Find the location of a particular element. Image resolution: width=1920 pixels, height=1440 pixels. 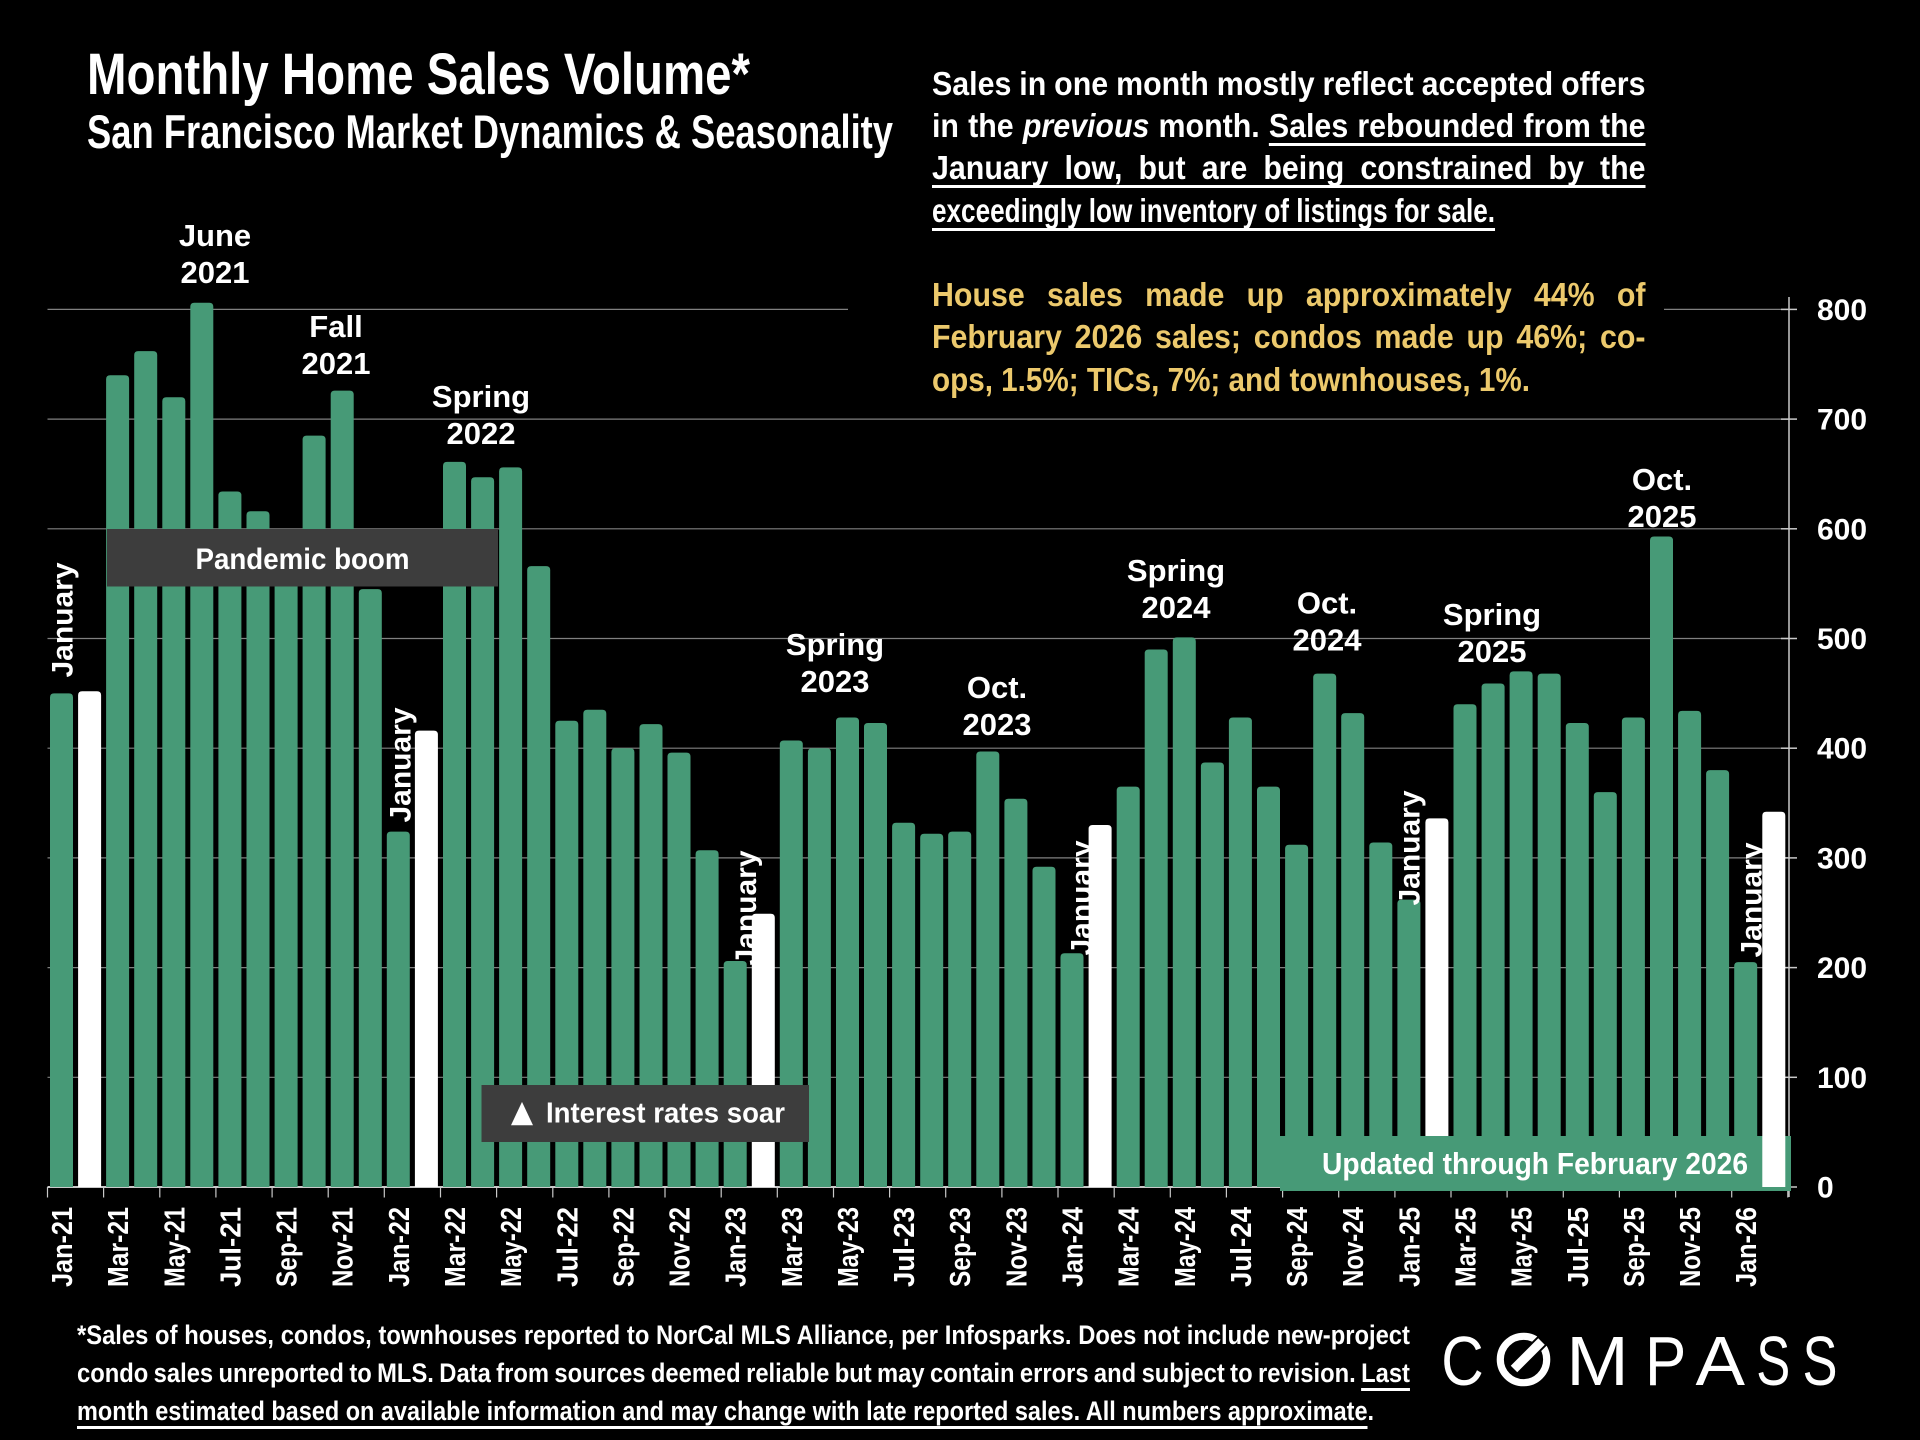

svg-text: May-24 is located at coordinates (1186, 1247).